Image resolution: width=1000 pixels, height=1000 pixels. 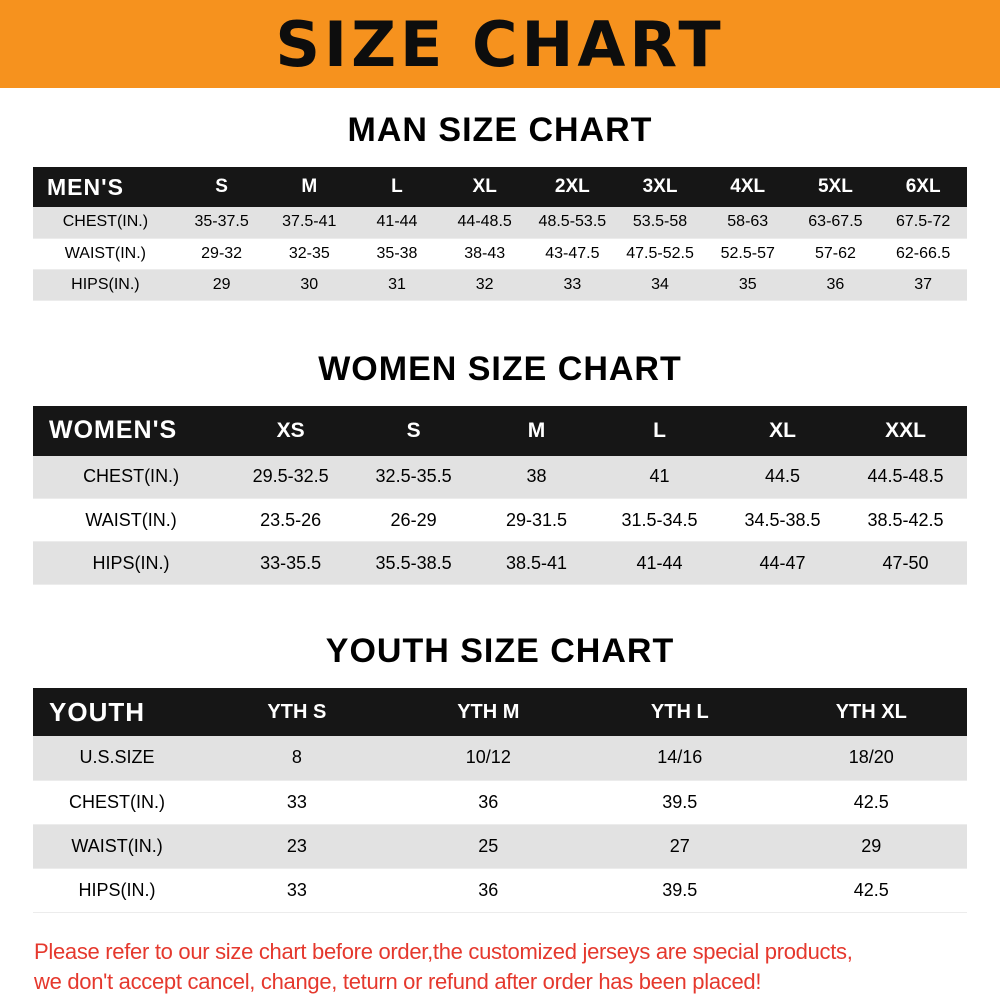 What do you see at coordinates (484, 222) in the screenshot?
I see `size-value: 44-48.5` at bounding box center [484, 222].